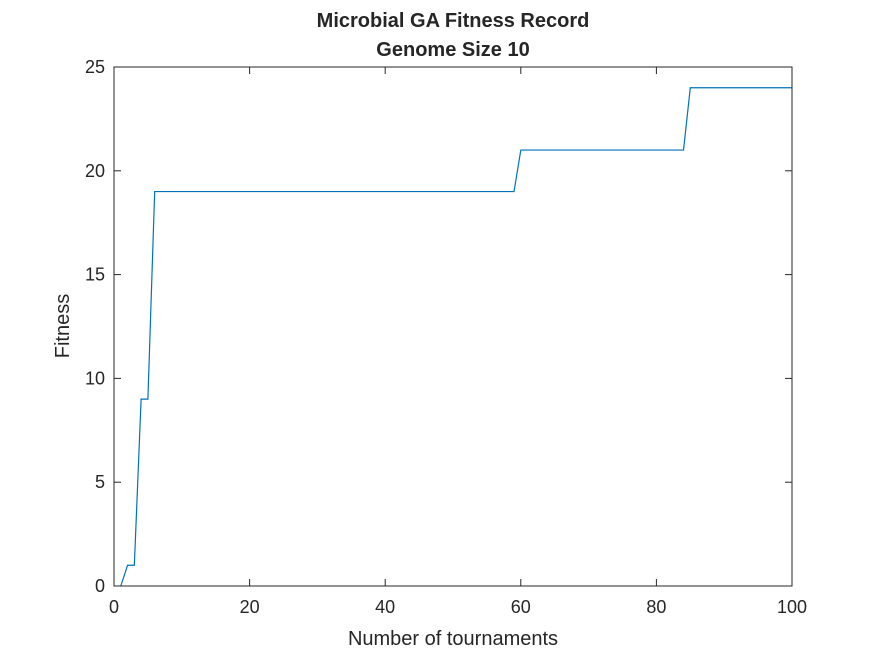 The height and width of the screenshot is (656, 875). I want to click on x-tick-label: 40, so click(385, 607).